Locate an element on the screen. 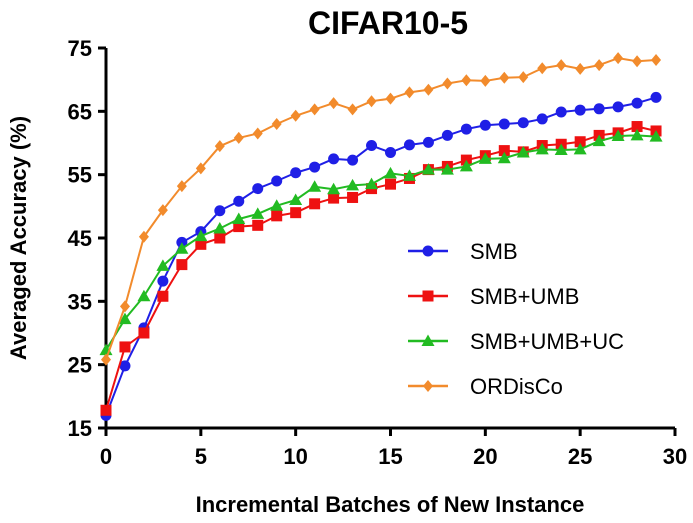  y-tick-label: 35 is located at coordinates (80, 301).